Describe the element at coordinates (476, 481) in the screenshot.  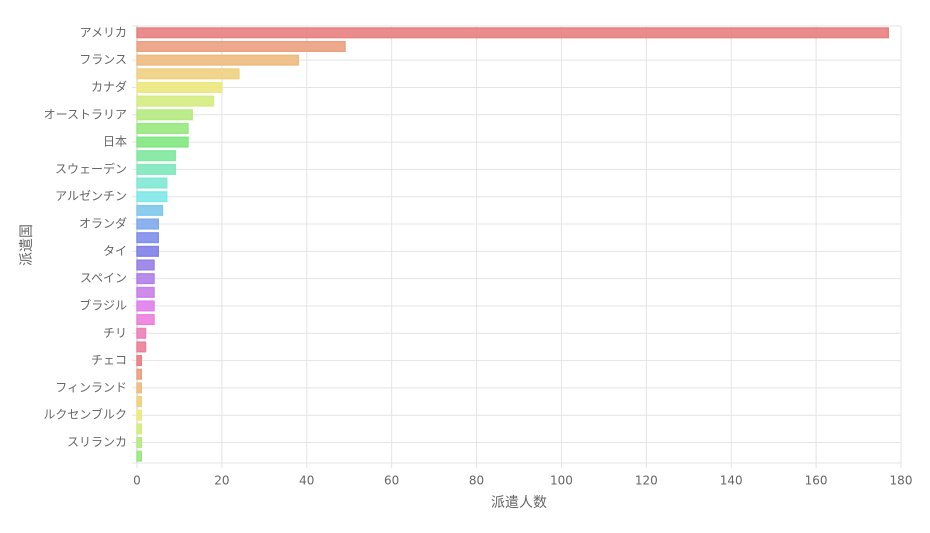
I see `x-tick-label: 80` at that location.